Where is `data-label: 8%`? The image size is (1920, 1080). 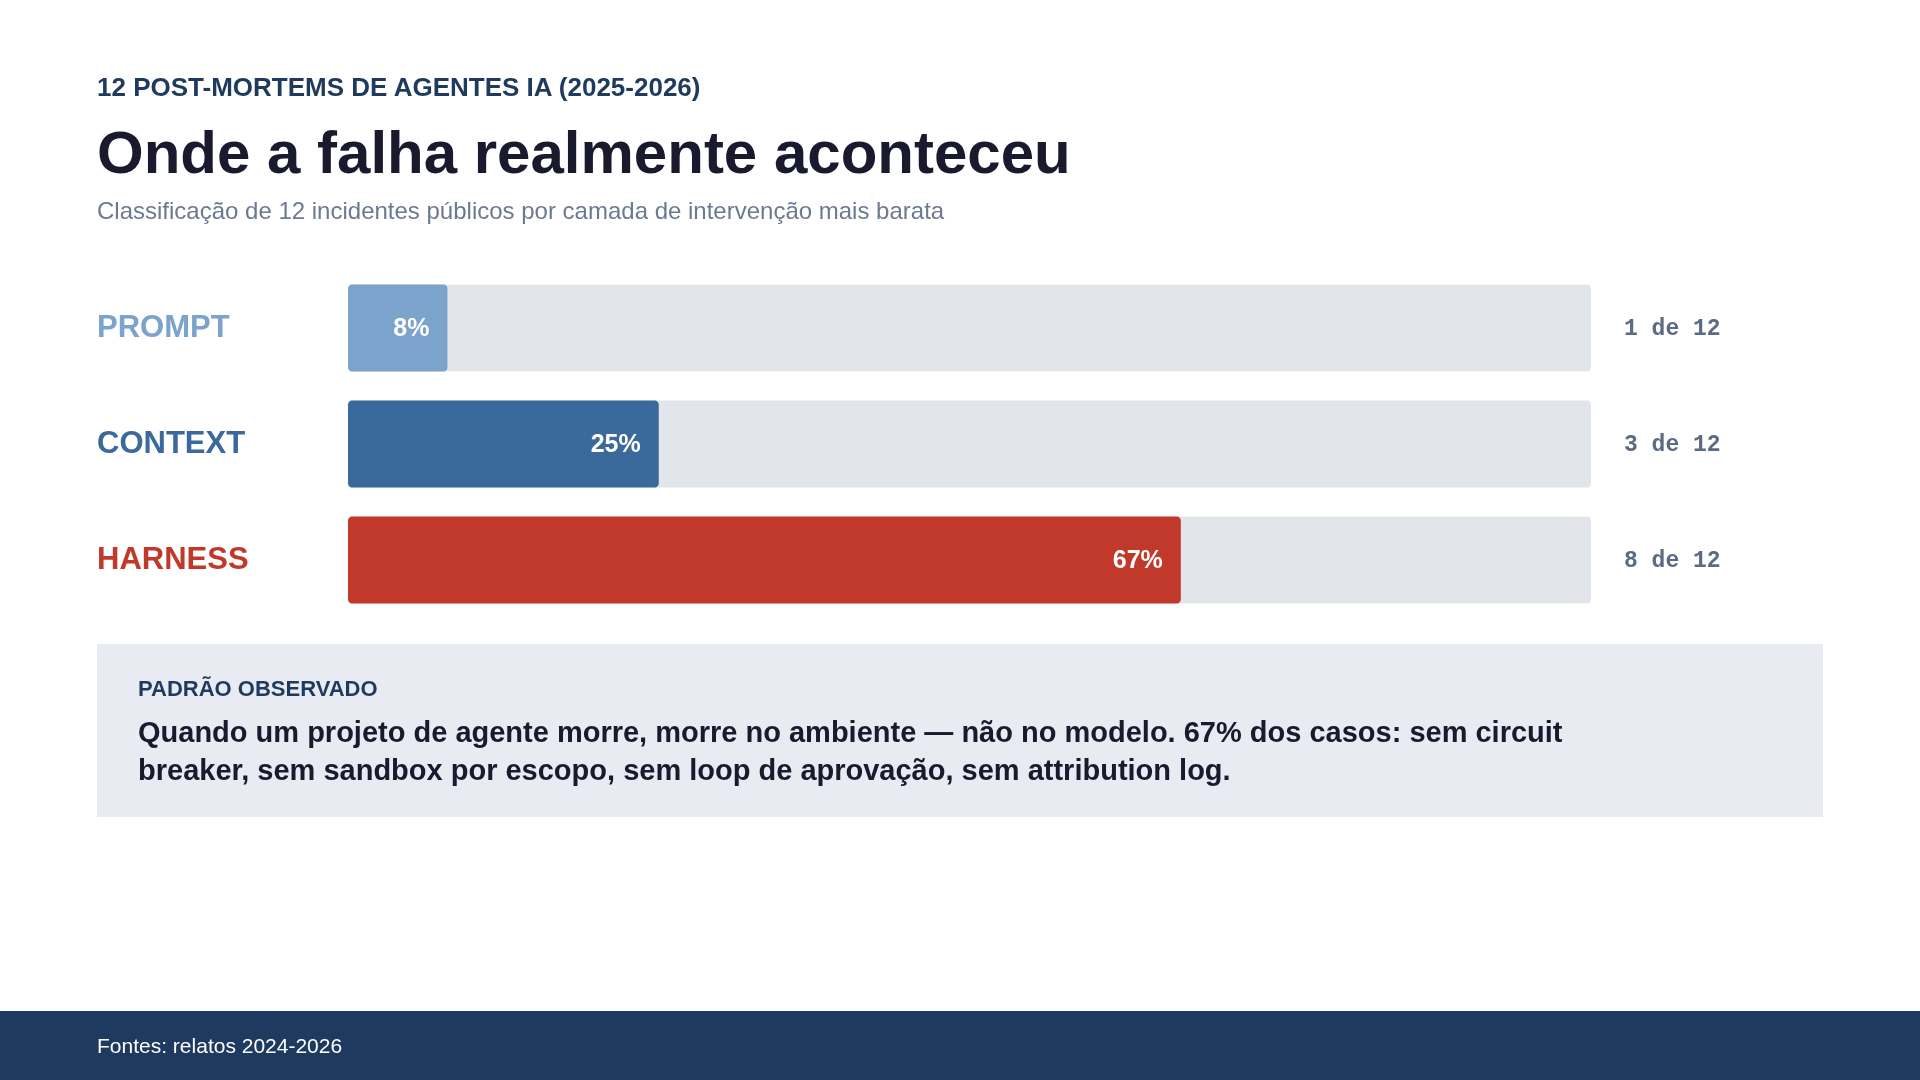 data-label: 8% is located at coordinates (411, 327).